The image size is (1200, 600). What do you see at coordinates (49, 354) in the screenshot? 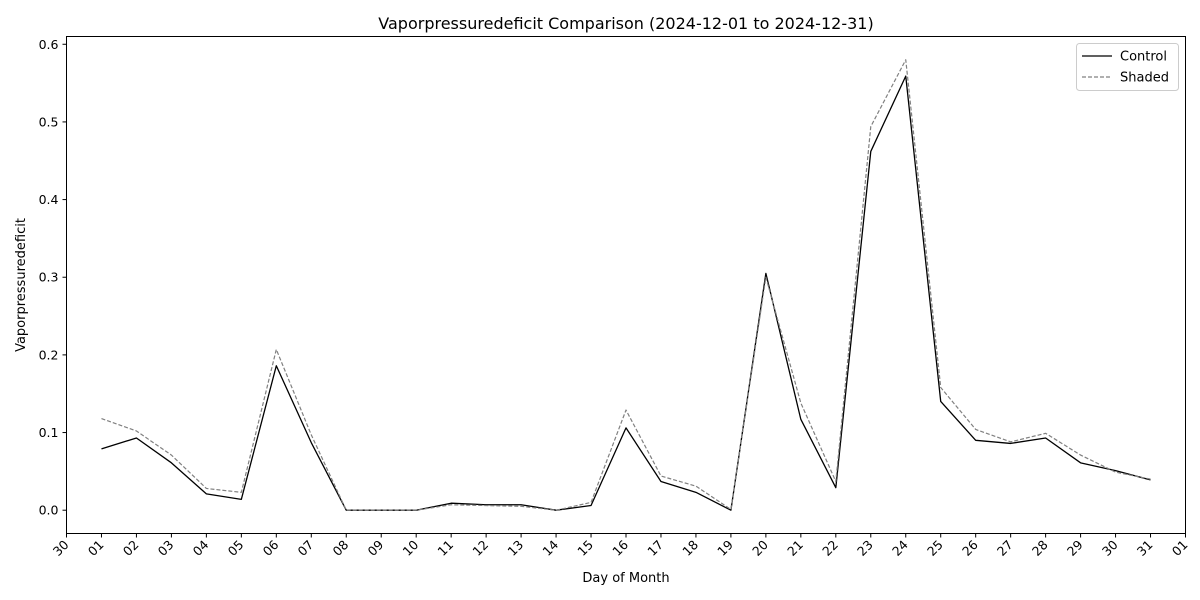
I see `y-tick-label: 0.2` at bounding box center [49, 354].